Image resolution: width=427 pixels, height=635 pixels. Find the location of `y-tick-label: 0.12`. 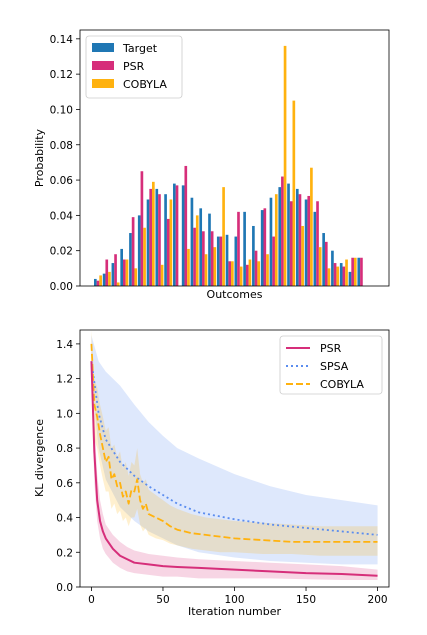

y-tick-label: 0.12 is located at coordinates (61, 75).